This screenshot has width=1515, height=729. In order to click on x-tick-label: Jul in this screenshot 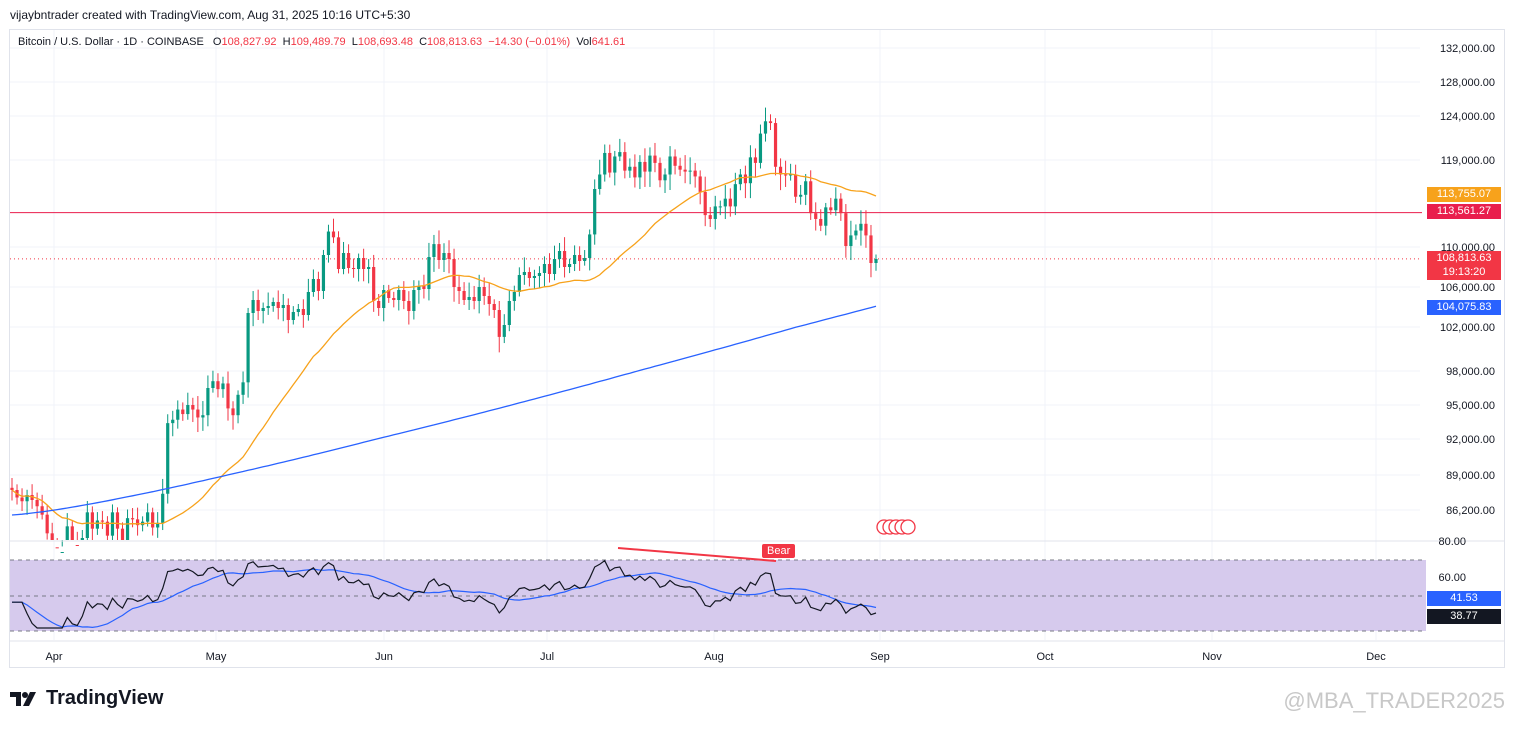, I will do `click(547, 657)`.